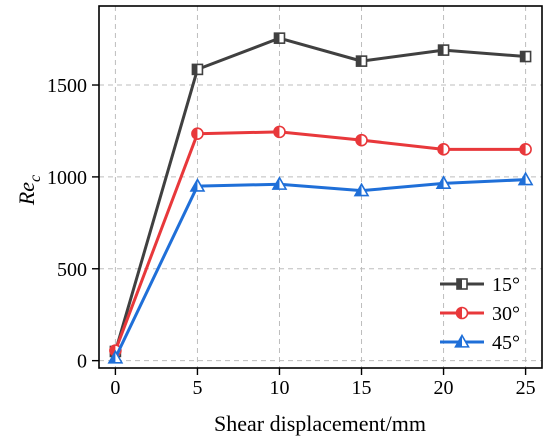  I want to click on x-tick-label: 5, so click(197, 388).